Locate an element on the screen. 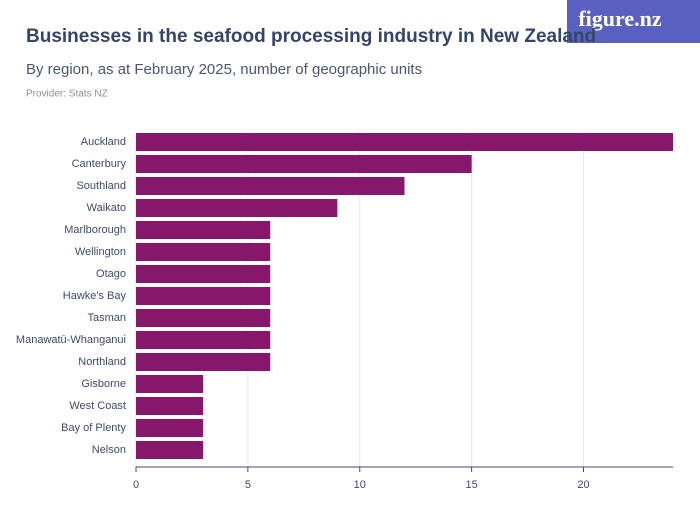 The image size is (700, 525). x-tick-label: 20 is located at coordinates (583, 485).